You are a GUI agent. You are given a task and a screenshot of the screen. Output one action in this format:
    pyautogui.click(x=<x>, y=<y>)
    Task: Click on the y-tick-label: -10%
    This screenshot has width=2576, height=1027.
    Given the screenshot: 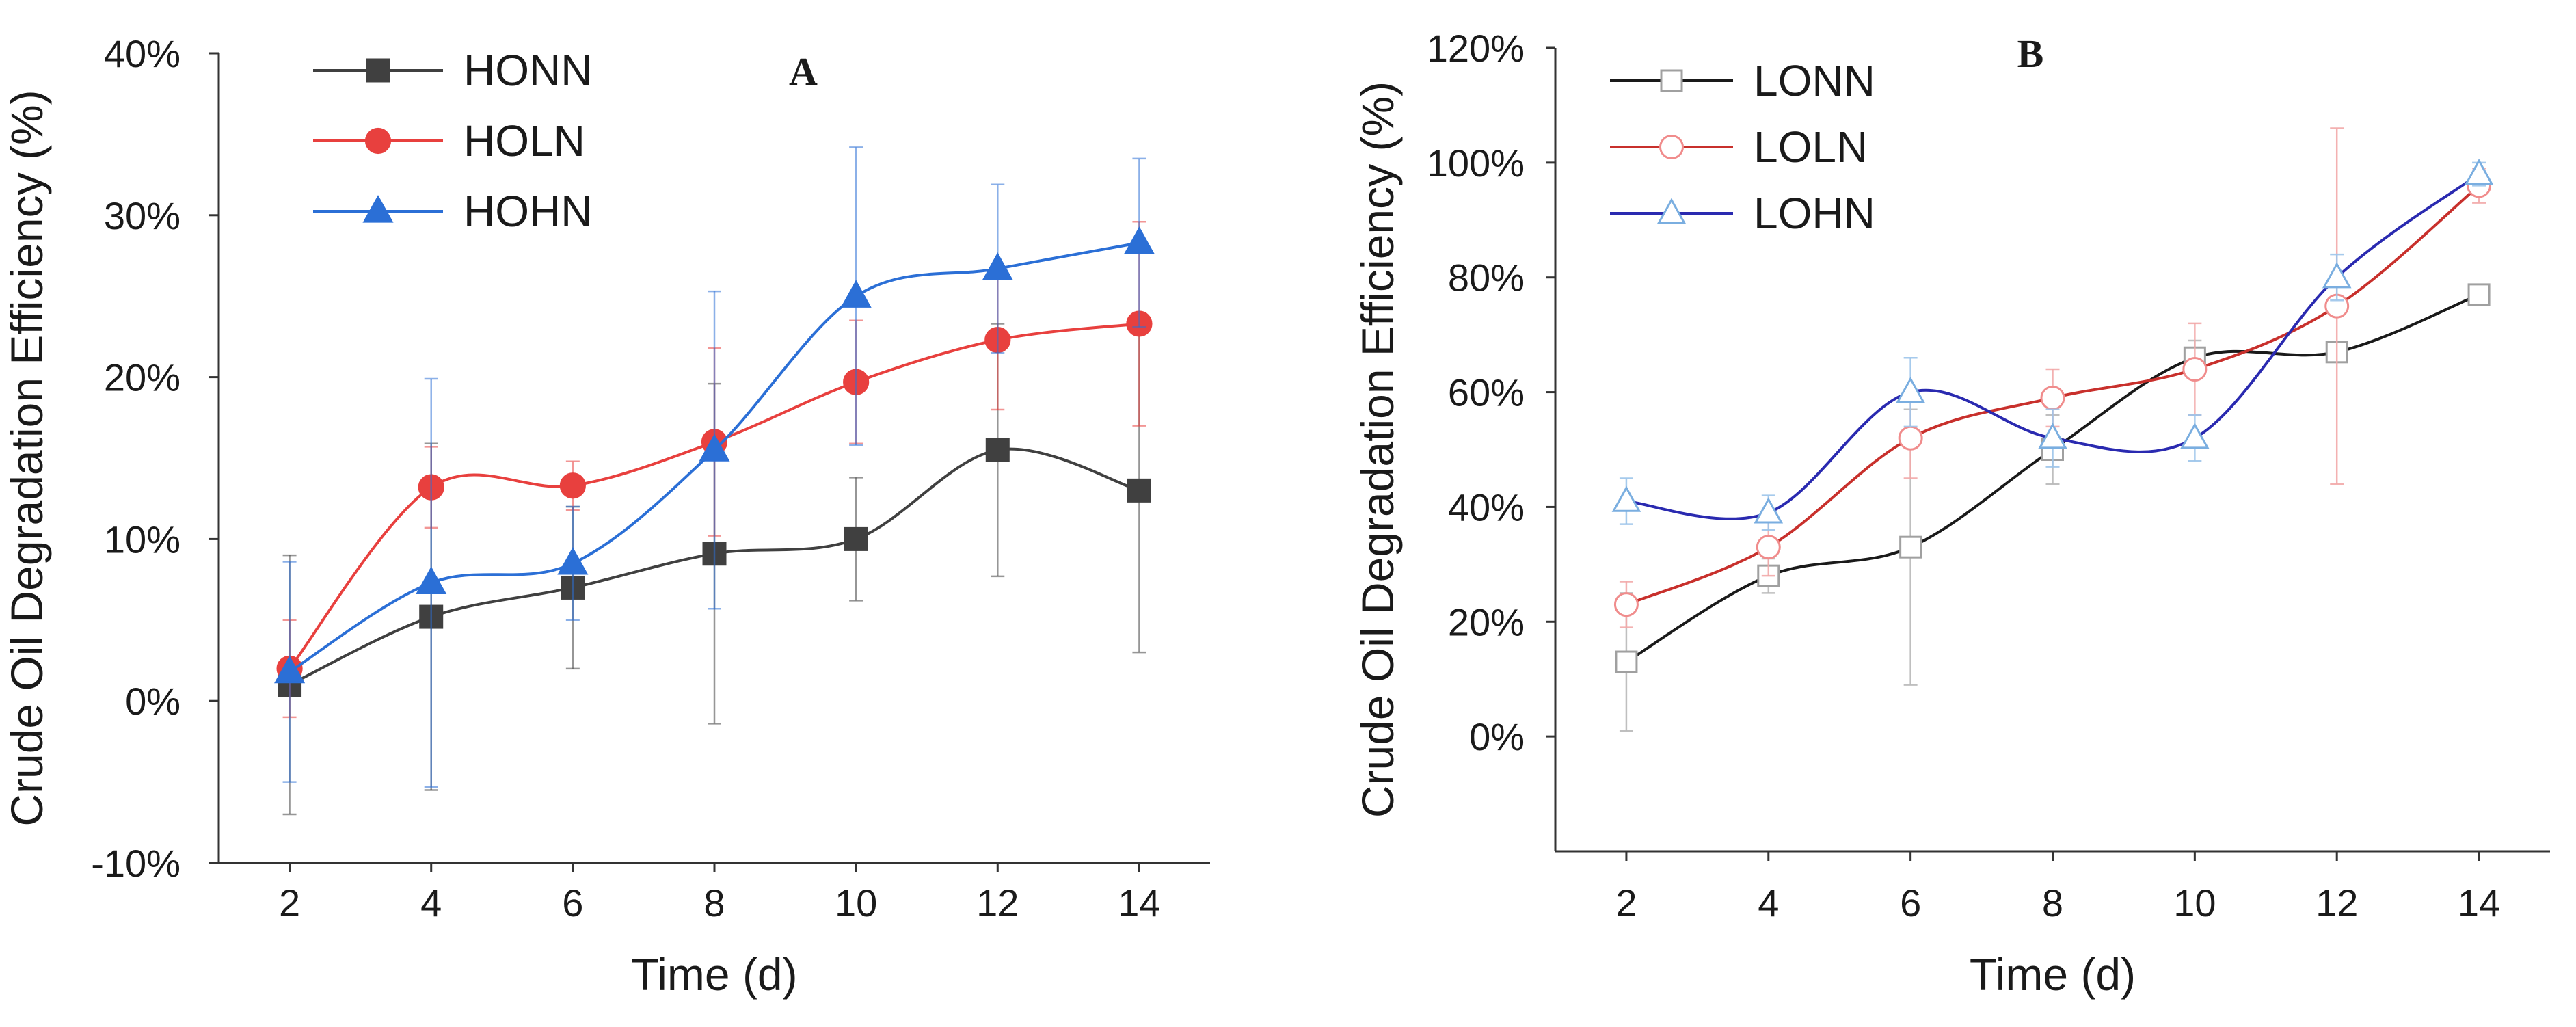 What is the action you would take?
    pyautogui.click(x=135, y=863)
    